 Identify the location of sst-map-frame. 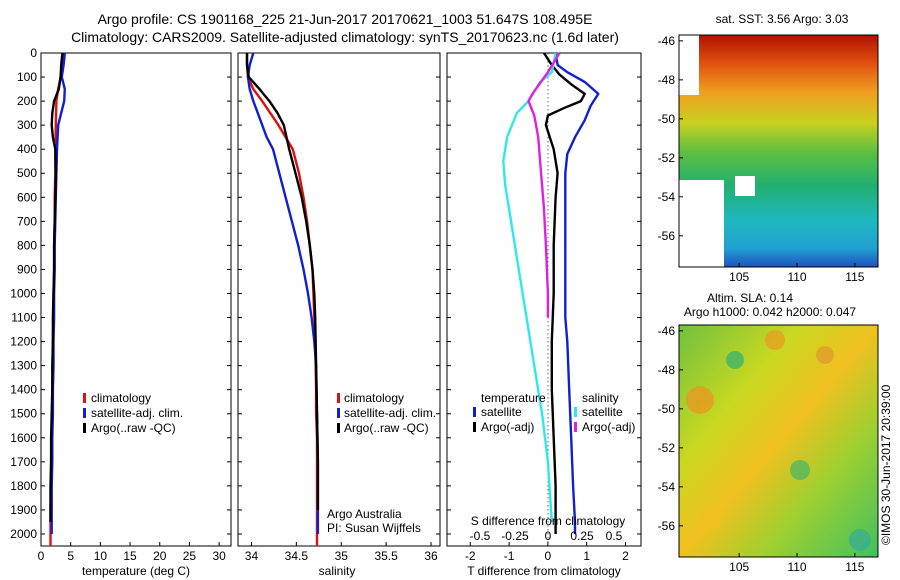
(778, 151).